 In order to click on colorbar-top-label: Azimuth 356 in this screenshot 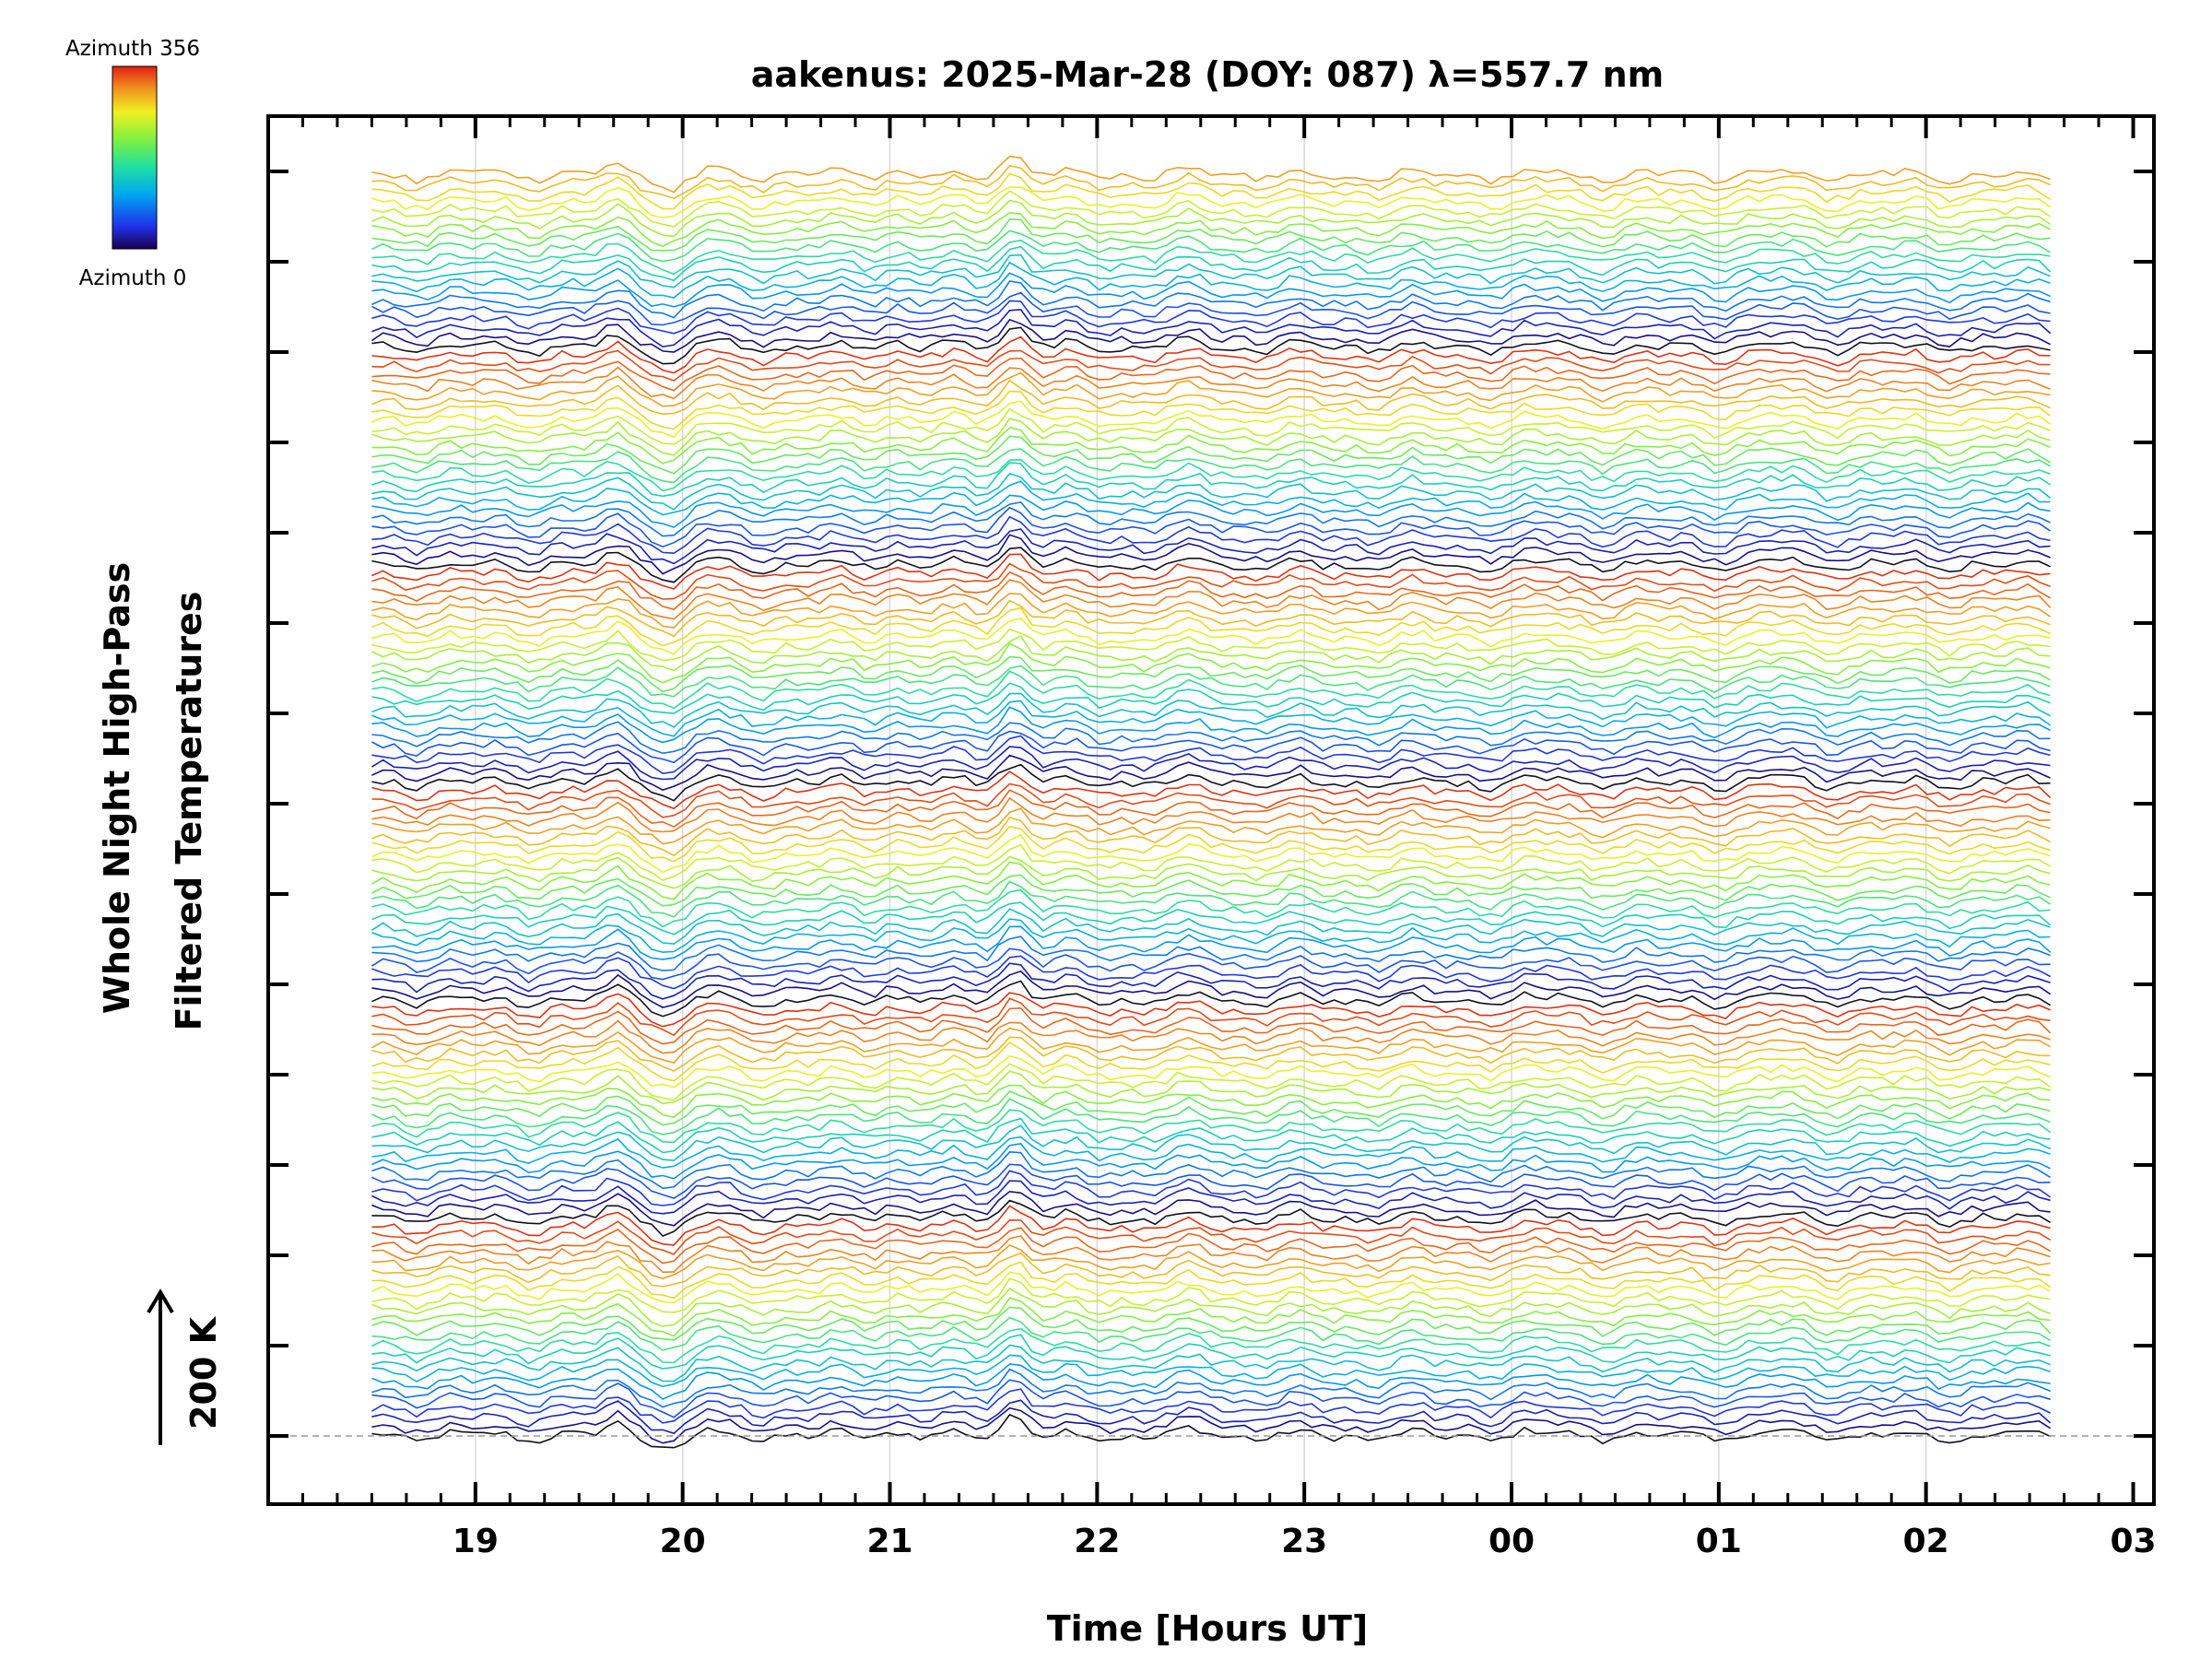, I will do `click(132, 49)`.